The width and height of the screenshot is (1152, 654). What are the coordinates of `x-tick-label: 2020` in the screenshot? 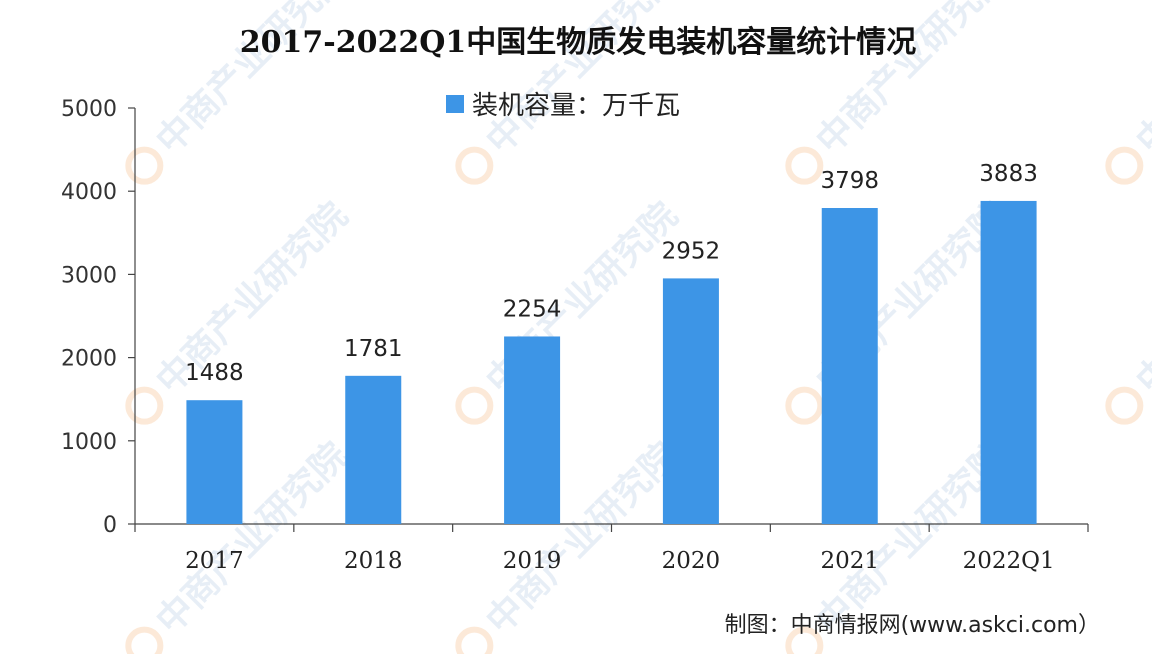 It's located at (691, 561).